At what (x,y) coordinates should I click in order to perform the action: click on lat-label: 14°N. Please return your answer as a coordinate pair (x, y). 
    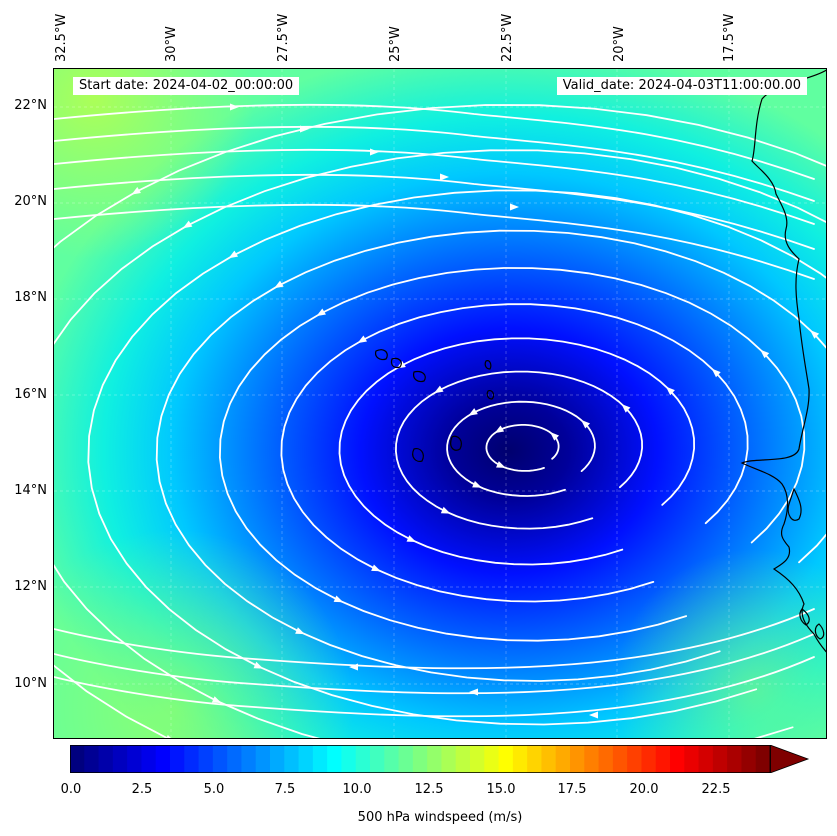
    Looking at the image, I should click on (30, 490).